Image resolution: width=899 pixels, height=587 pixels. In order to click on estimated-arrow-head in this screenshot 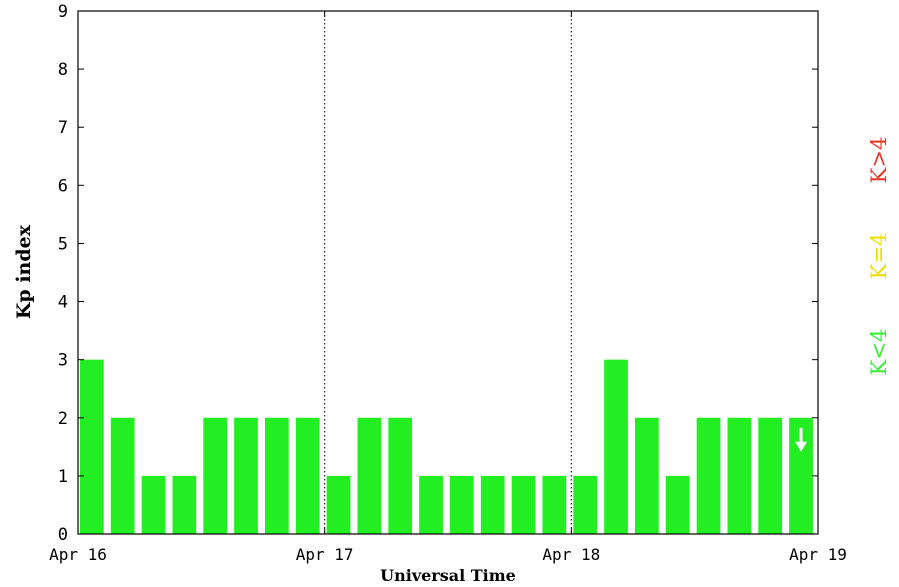, I will do `click(801, 446)`.